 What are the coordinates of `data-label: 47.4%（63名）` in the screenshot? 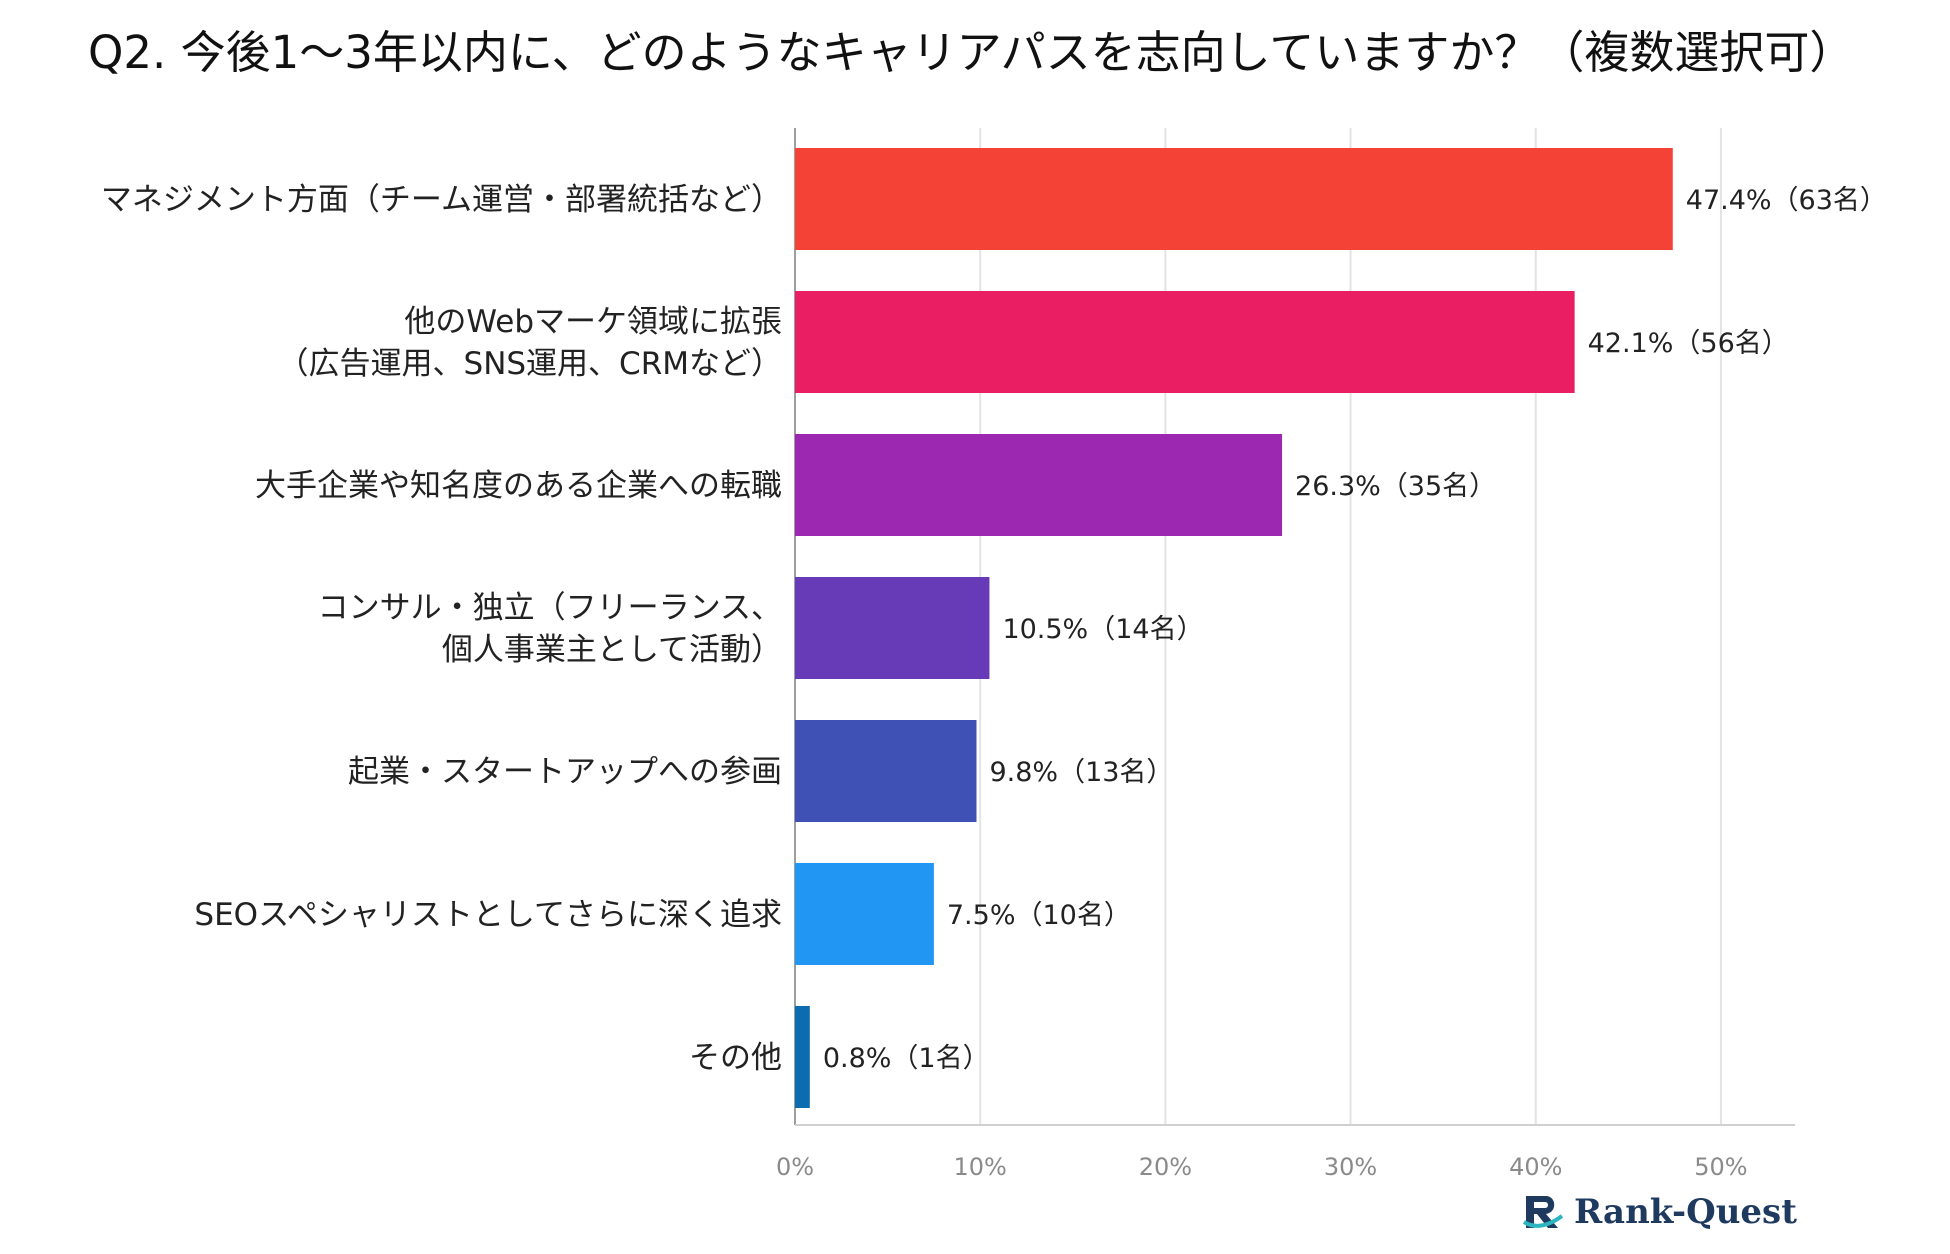 It's located at (1786, 200).